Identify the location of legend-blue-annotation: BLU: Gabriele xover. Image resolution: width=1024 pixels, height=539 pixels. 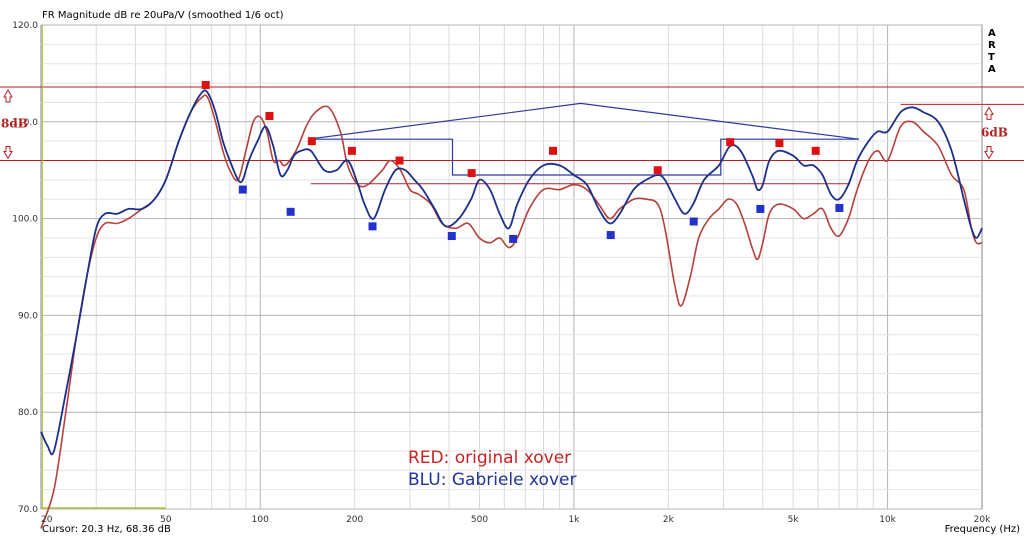
(492, 480).